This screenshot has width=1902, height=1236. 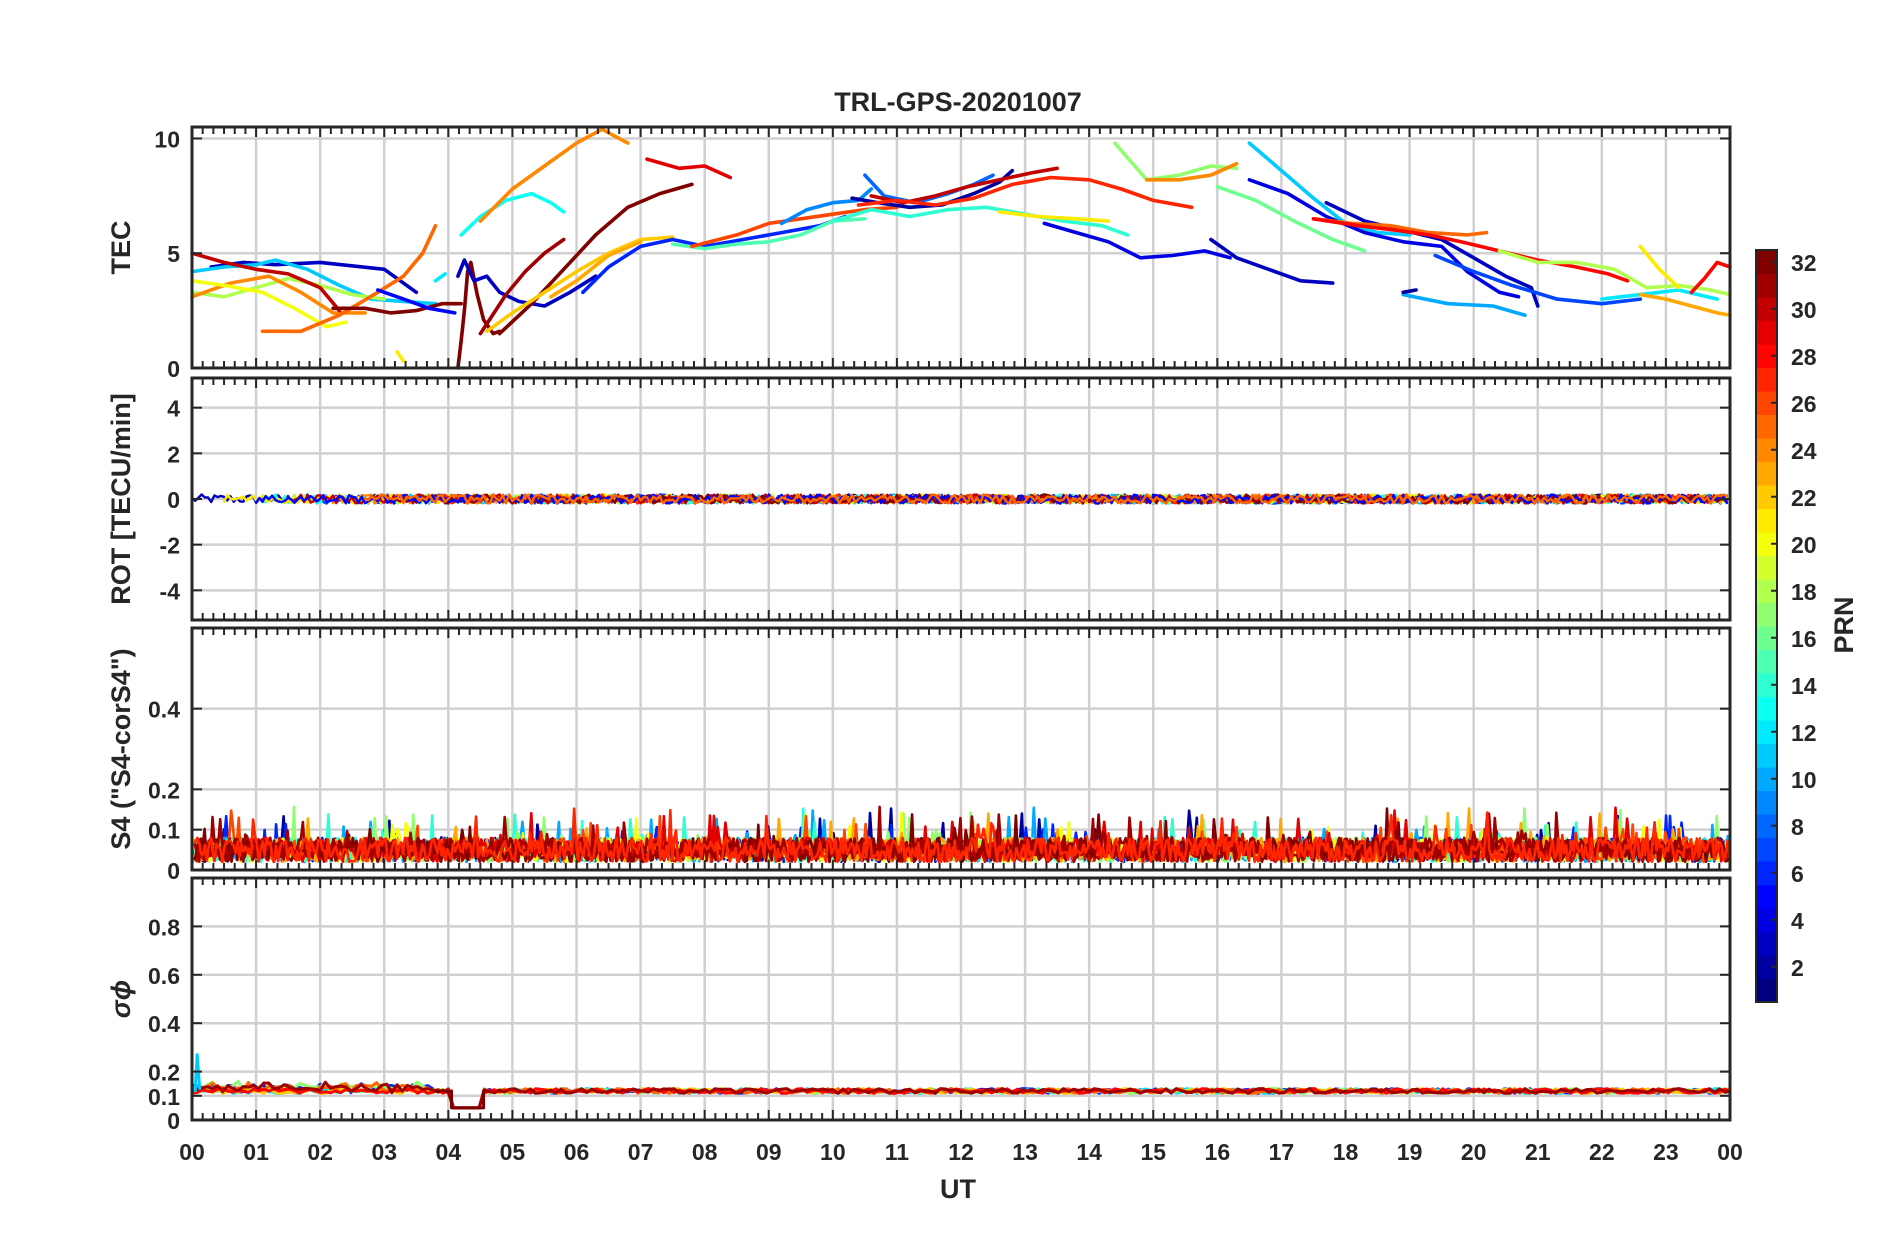 I want to click on y-axis-label-s4: S4 ("S4-corS4"), so click(x=121, y=748).